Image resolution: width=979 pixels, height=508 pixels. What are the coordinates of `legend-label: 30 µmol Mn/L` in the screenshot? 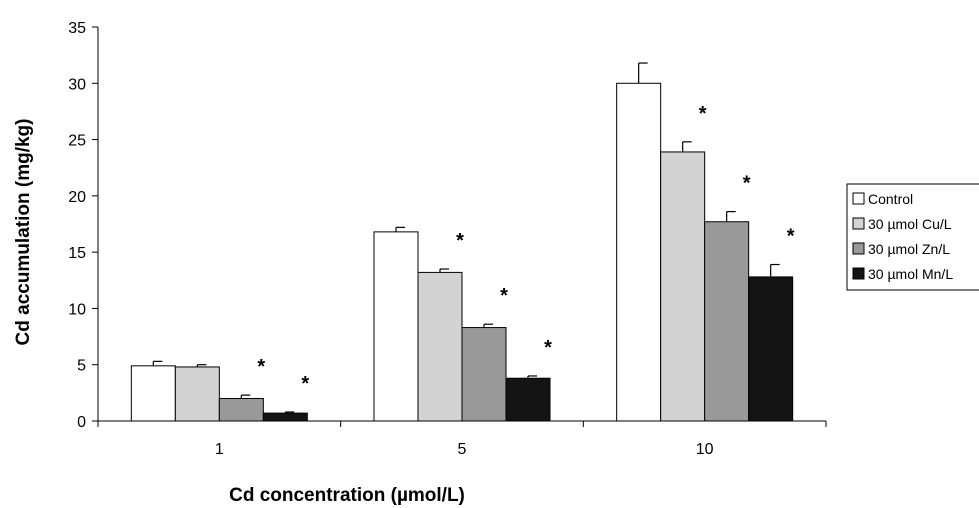 It's located at (910, 274).